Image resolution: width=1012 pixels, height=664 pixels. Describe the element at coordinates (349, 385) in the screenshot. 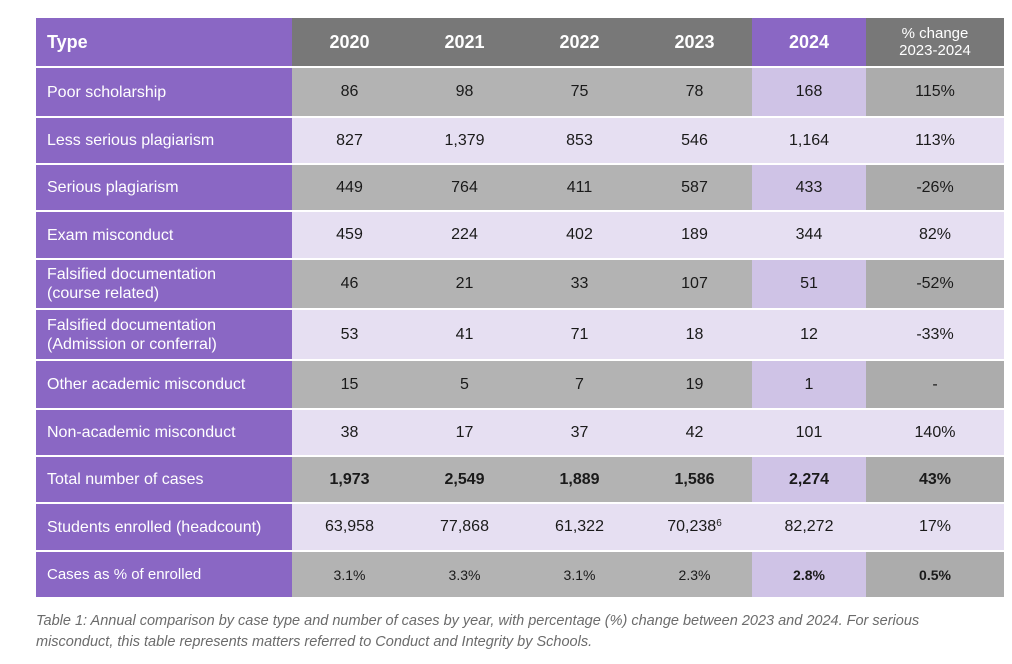

I see `cell-2020: 15` at that location.